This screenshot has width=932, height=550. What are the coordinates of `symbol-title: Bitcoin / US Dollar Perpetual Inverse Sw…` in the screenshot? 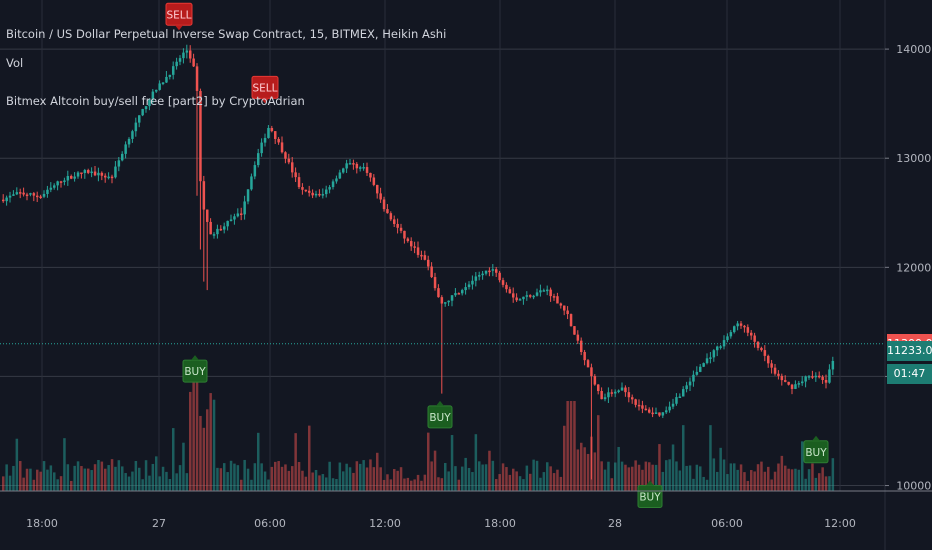 It's located at (226, 34).